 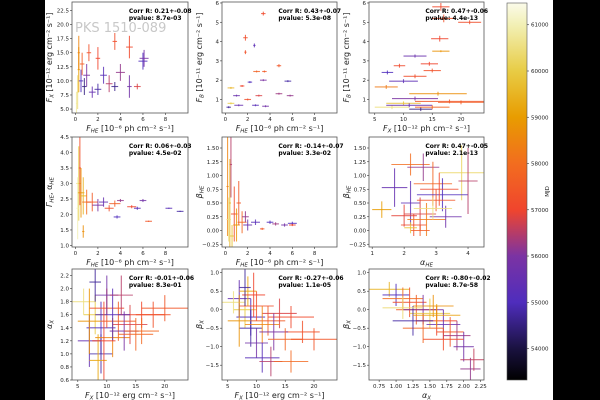 I want to click on label-unit: [10⁻⁶ ph cm⁻² s⁻¹], so click(x=285, y=262).